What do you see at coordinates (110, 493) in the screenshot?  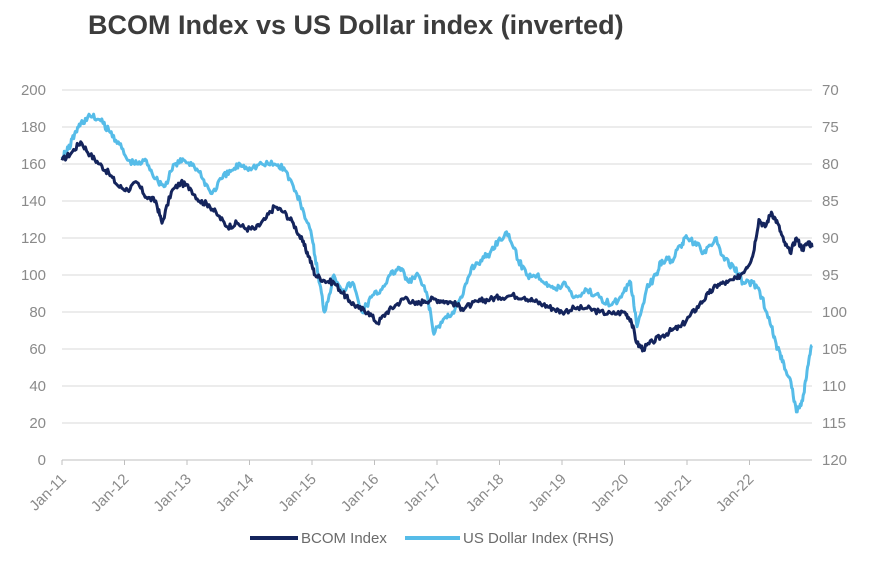 I see `x-tick-label: Jan-12` at bounding box center [110, 493].